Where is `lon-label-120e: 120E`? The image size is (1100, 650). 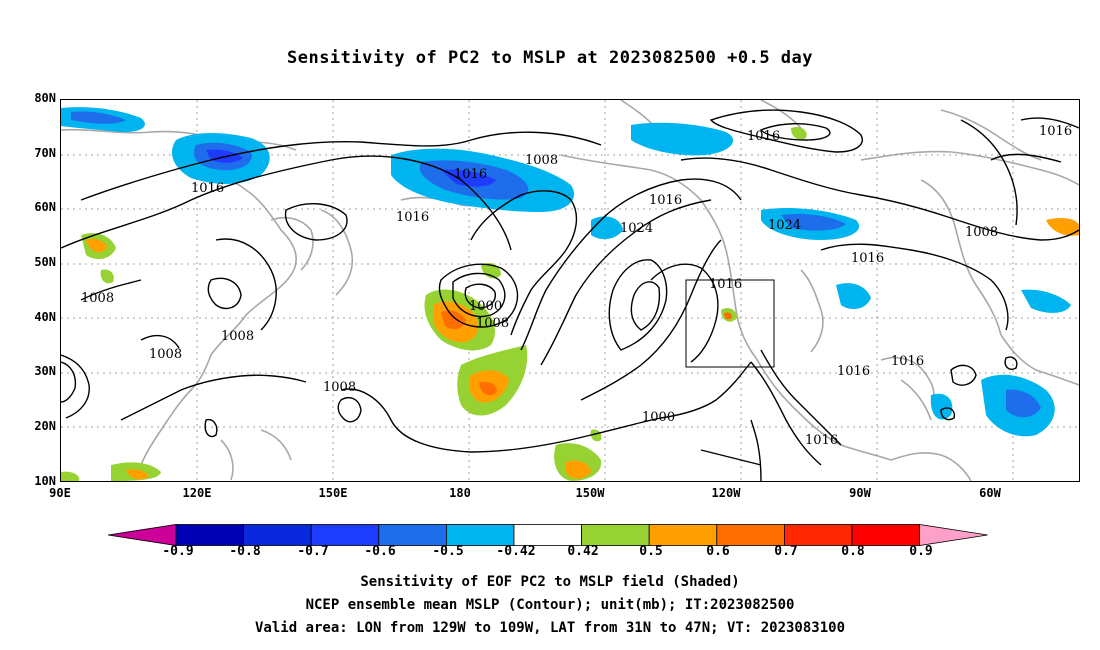 lon-label-120e: 120E is located at coordinates (197, 493).